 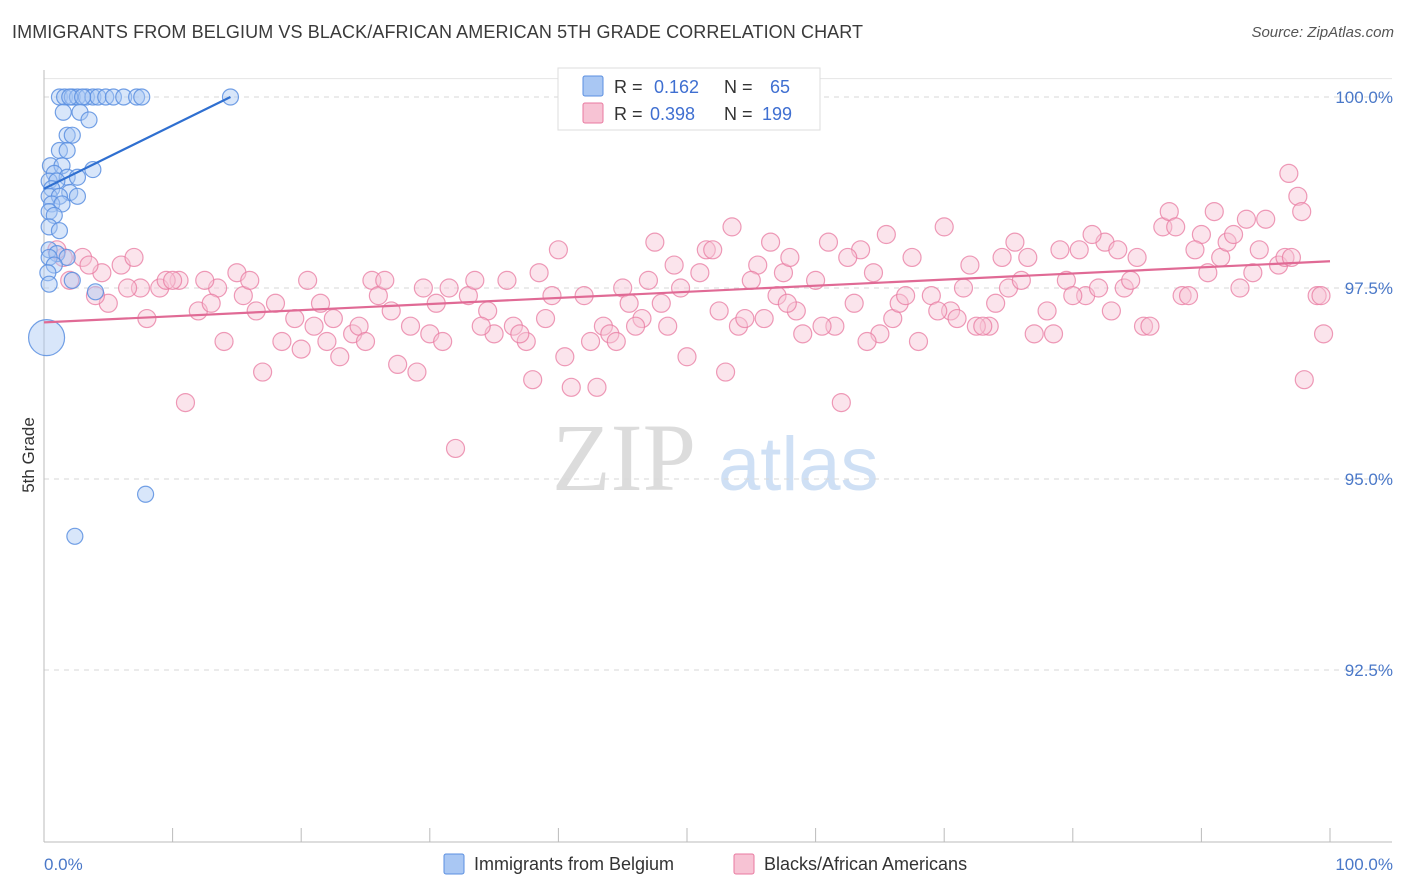 What do you see at coordinates (777, 114) in the screenshot?
I see `stats-n-value-2: 199` at bounding box center [777, 114].